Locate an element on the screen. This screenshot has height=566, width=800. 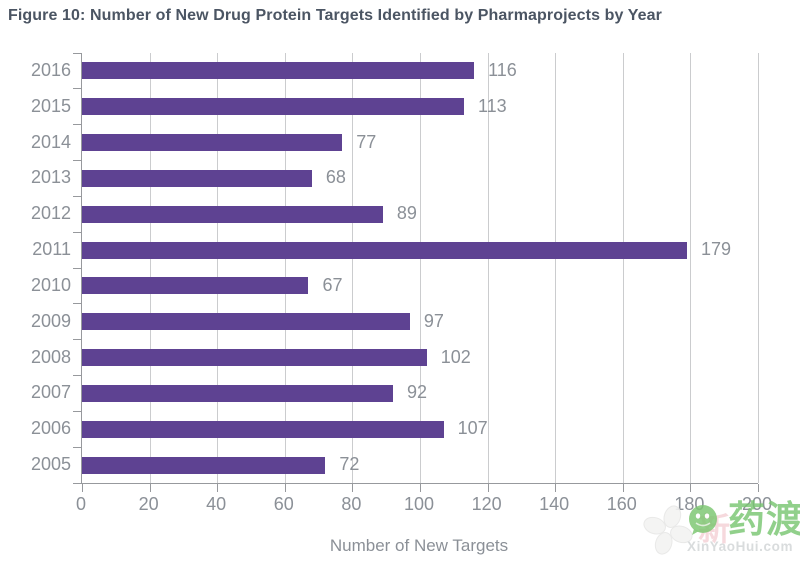
y-axis-label: 2008 is located at coordinates (50, 356).